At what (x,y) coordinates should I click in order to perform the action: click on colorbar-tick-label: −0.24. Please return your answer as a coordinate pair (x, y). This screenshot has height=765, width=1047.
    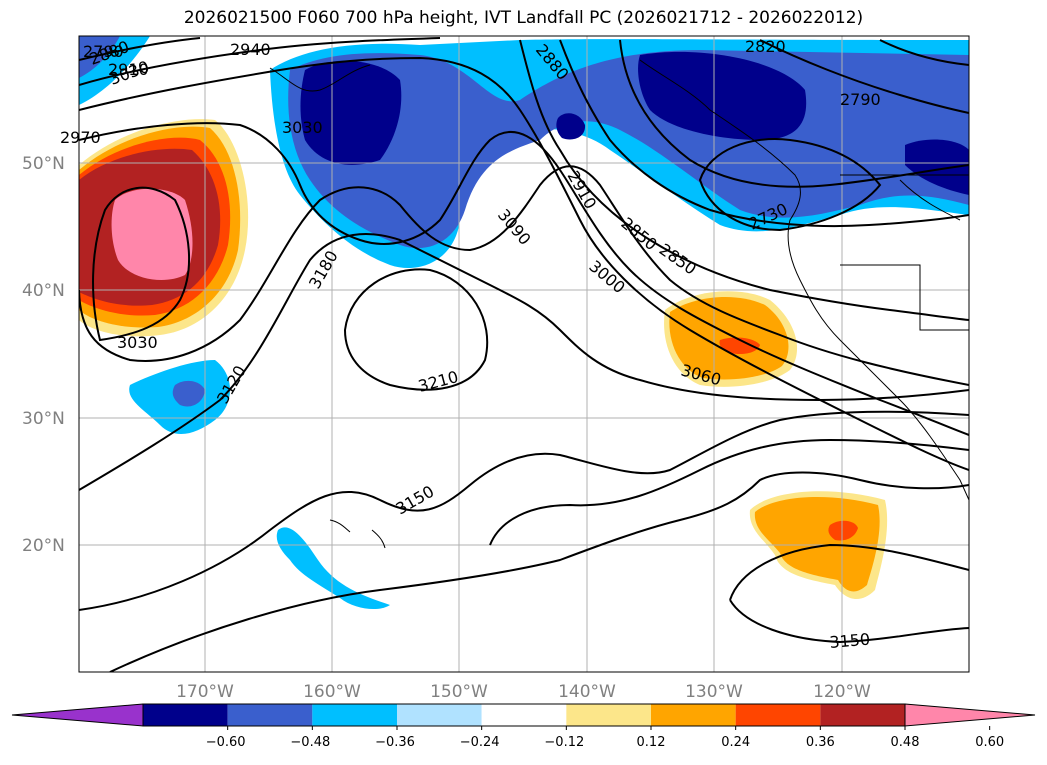
    Looking at the image, I should click on (480, 742).